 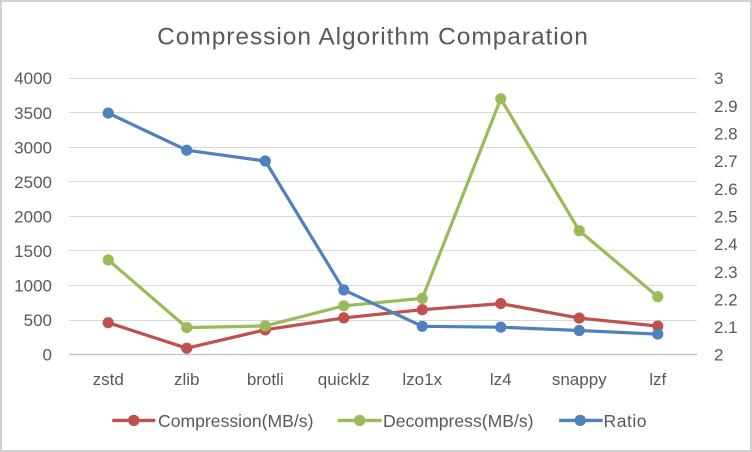 What do you see at coordinates (33, 182) in the screenshot?
I see `svg-text: 2500` at bounding box center [33, 182].